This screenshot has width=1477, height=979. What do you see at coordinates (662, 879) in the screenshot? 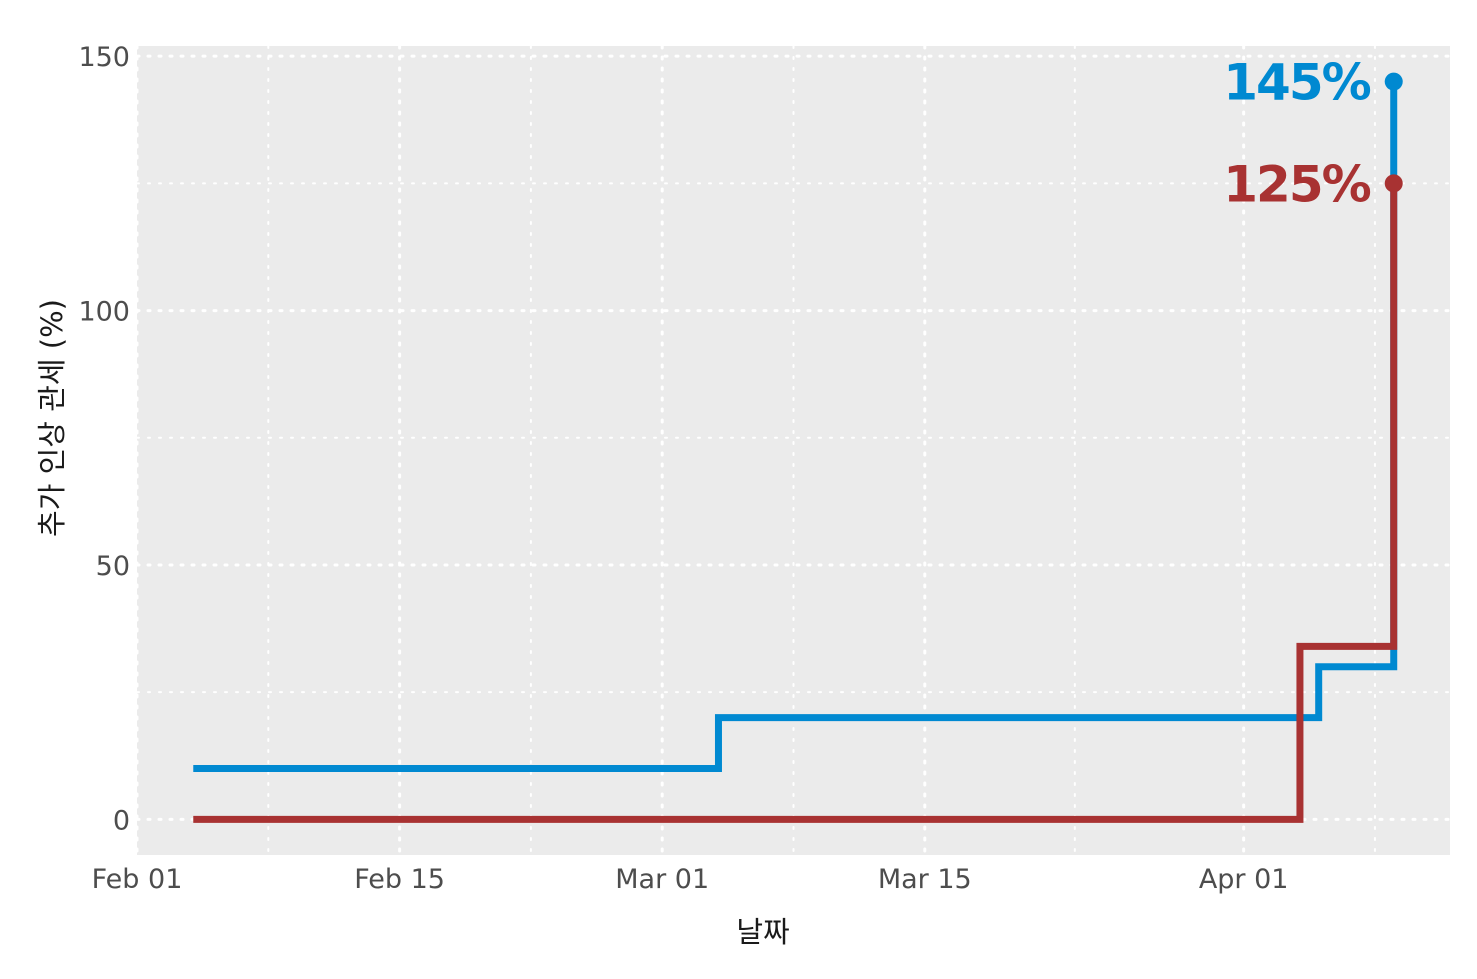
I see `x-tick-label: Mar 01` at bounding box center [662, 879].